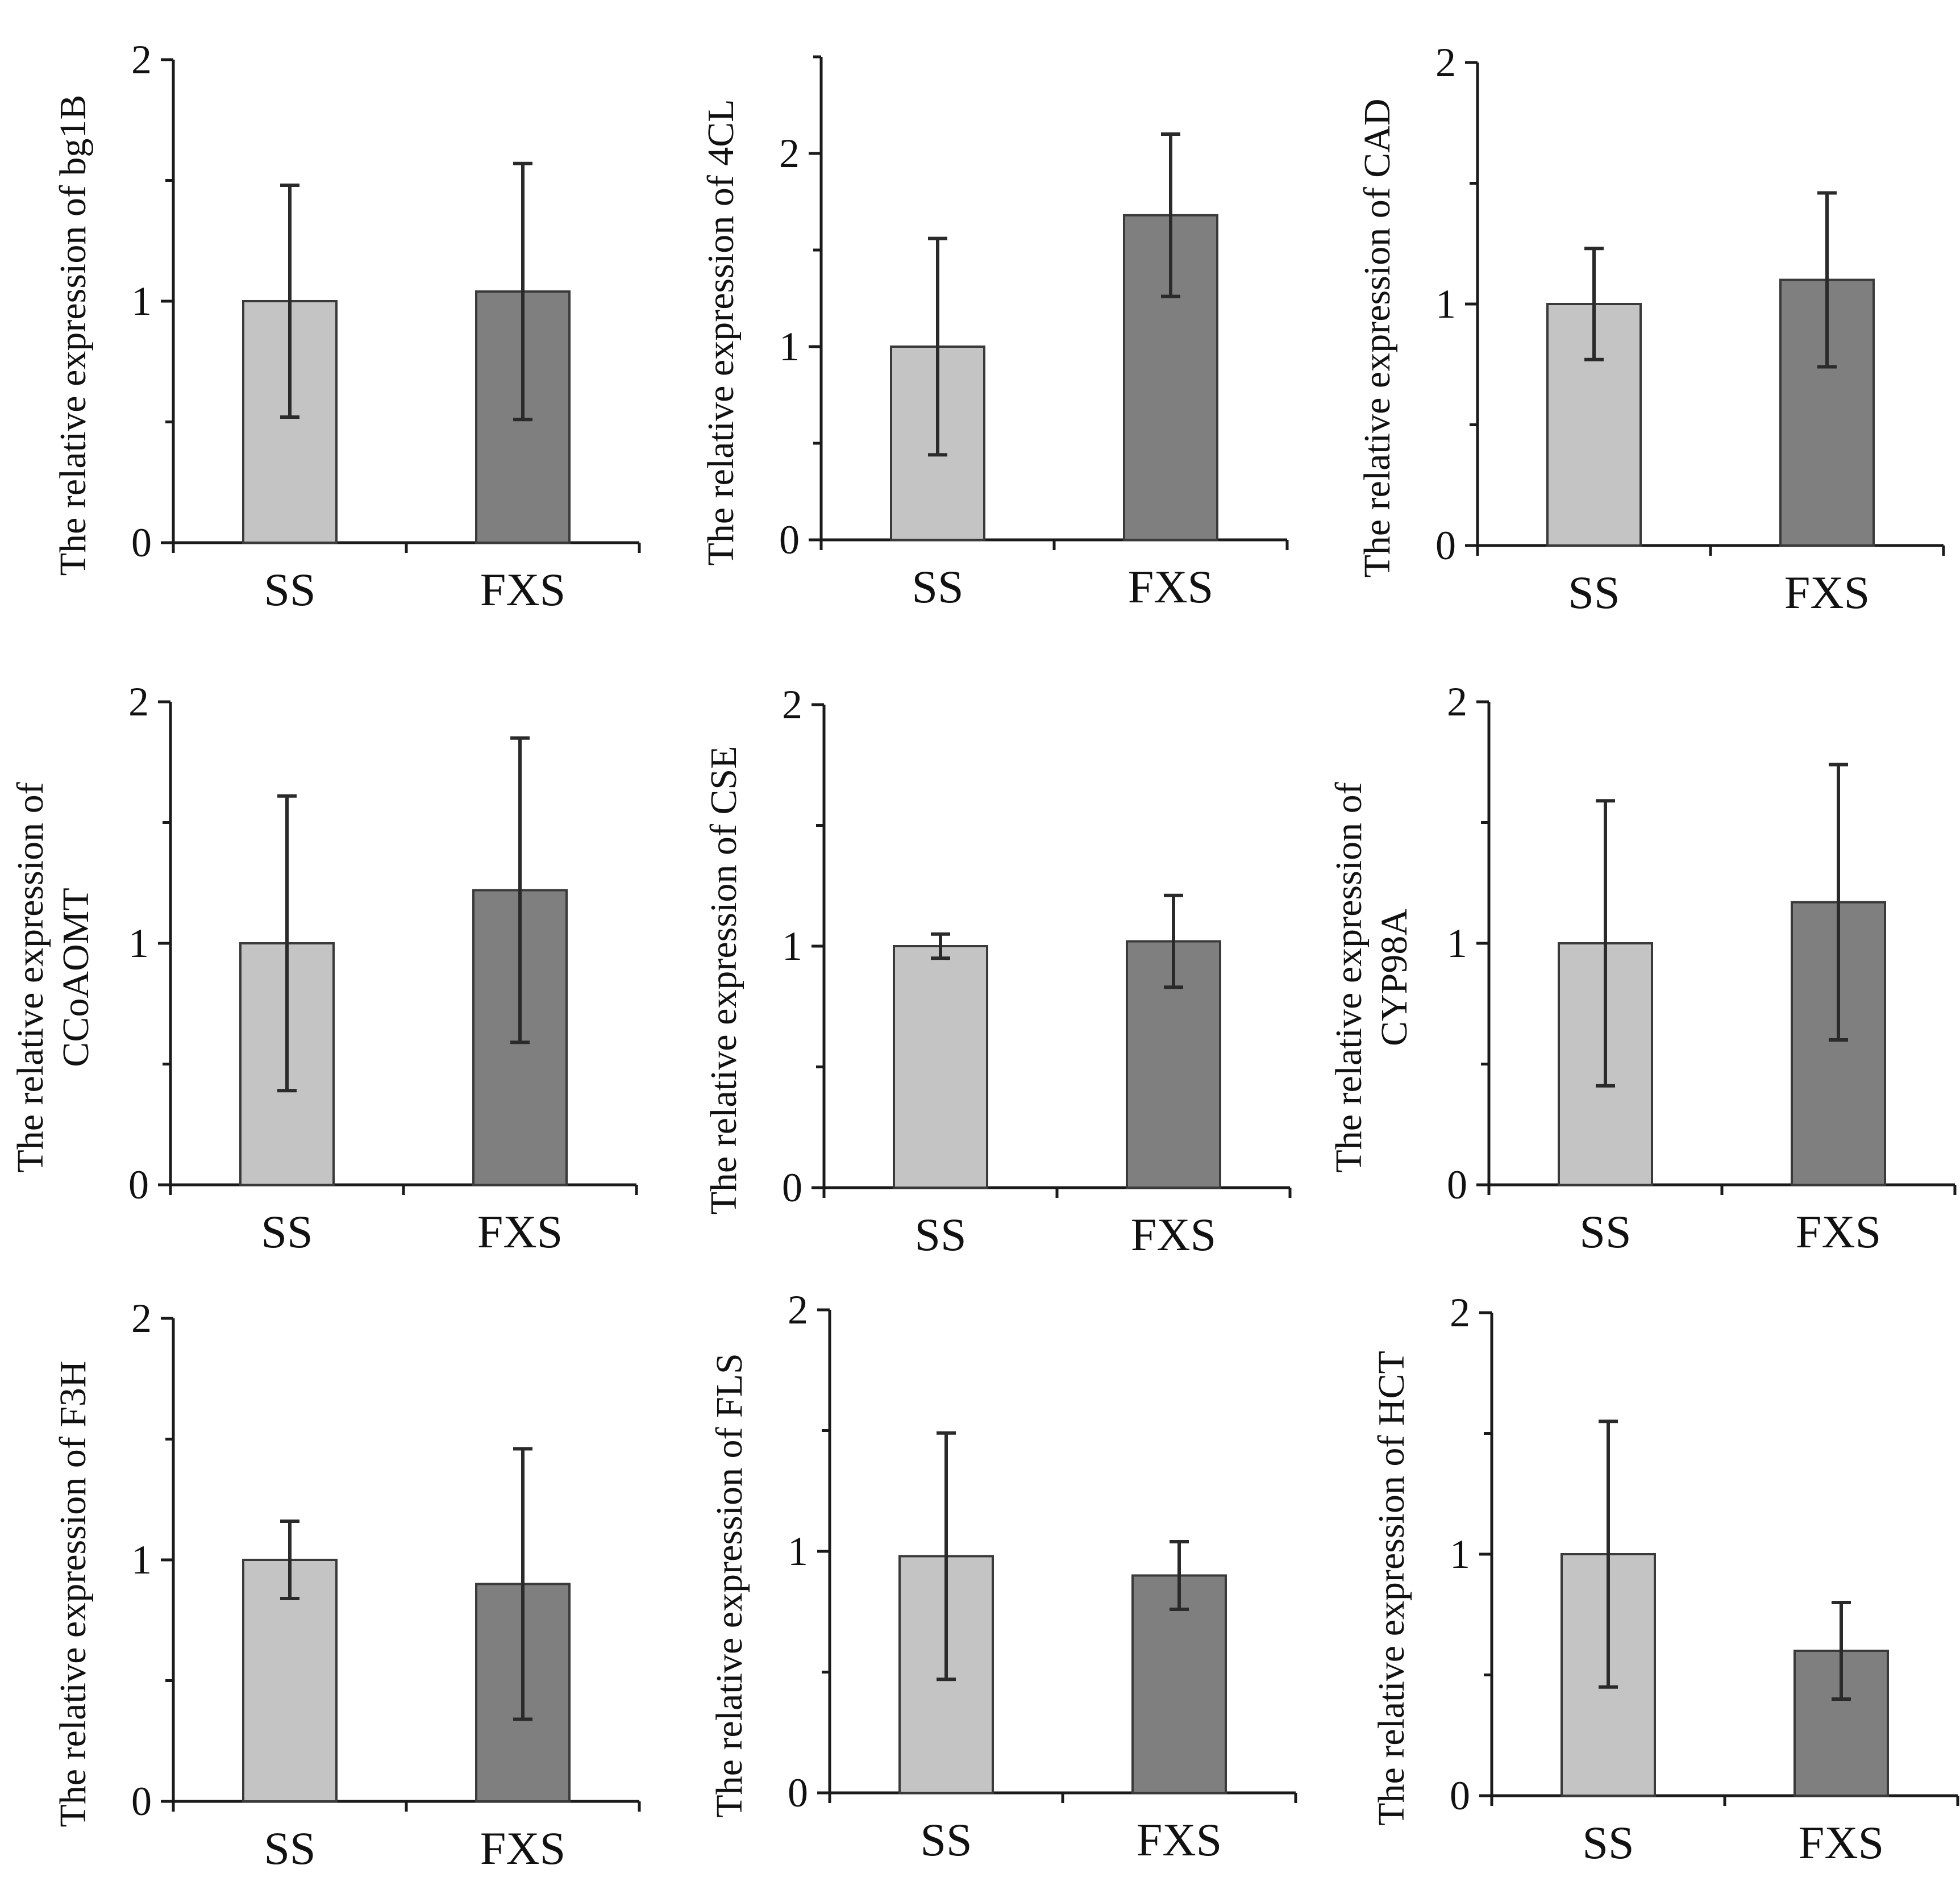  I want to click on y-axis-label: CYP98A, so click(1394, 977).